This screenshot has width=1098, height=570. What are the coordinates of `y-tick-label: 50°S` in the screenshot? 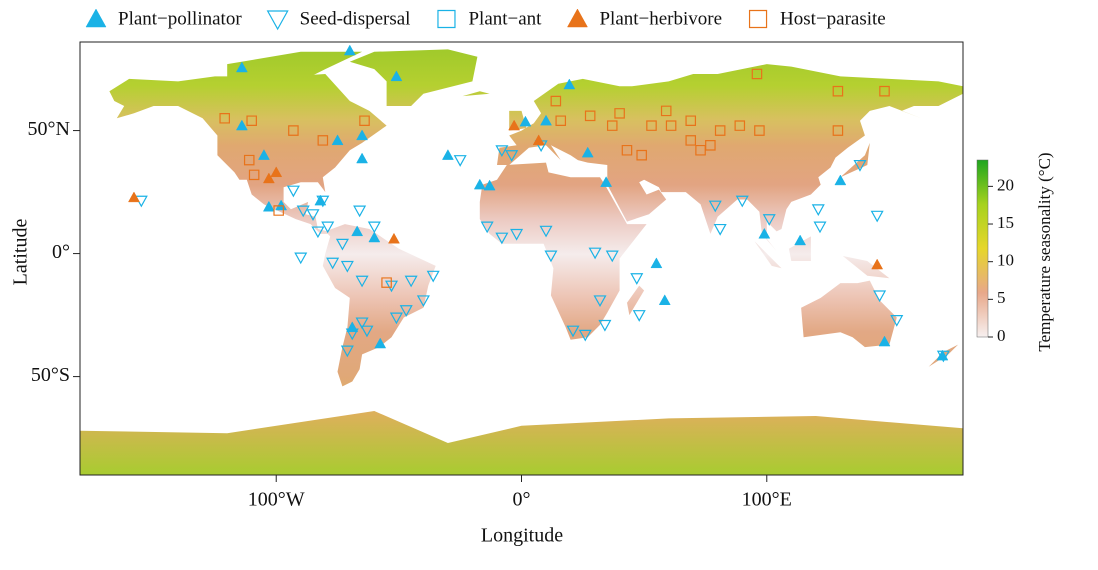 It's located at (50, 375).